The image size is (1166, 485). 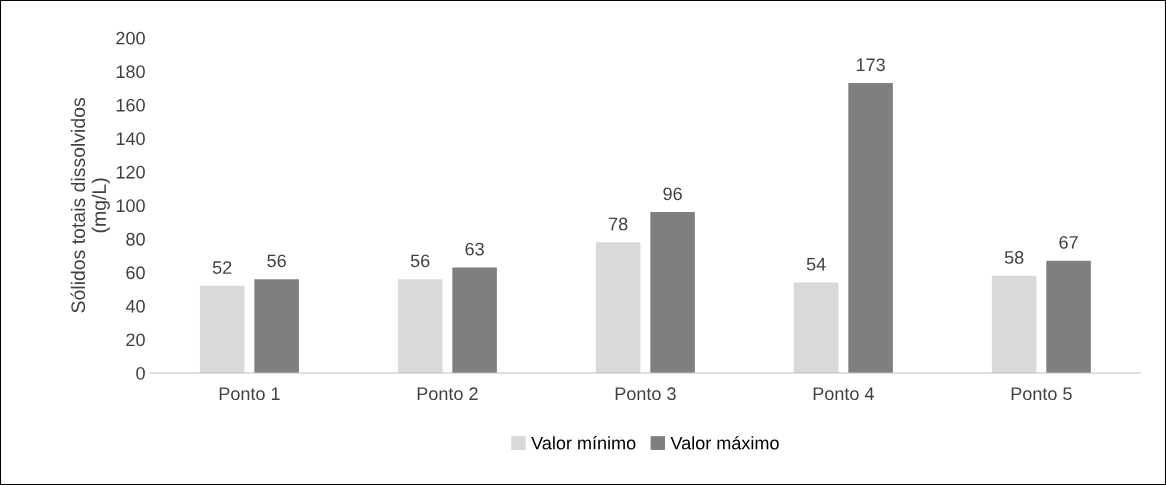 I want to click on data-label: 58, so click(x=1014, y=257).